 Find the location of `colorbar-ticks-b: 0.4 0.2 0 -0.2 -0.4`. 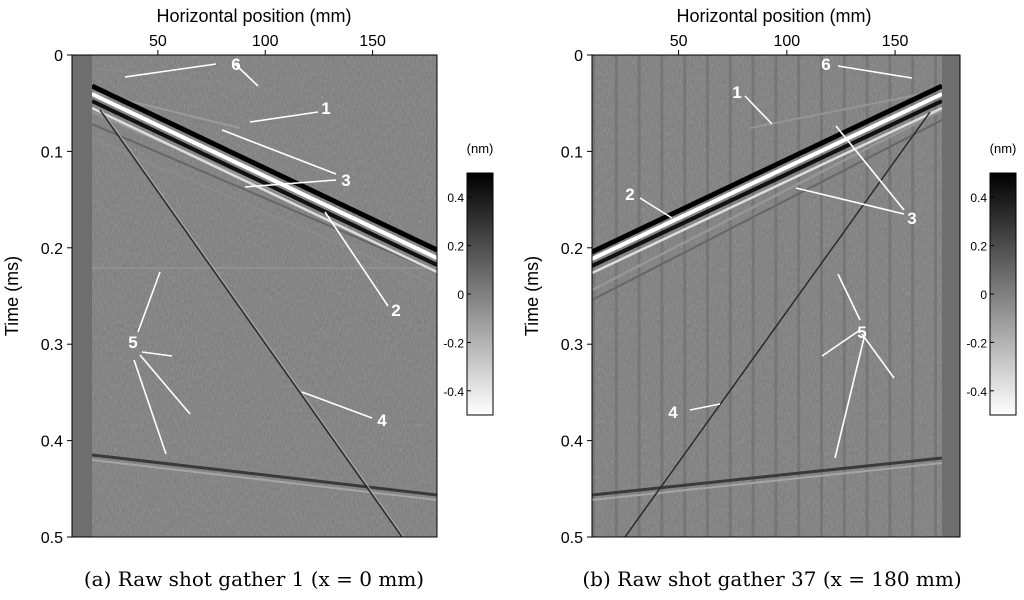

colorbar-ticks-b: 0.4 0.2 0 -0.2 -0.4 is located at coordinates (980, 295).